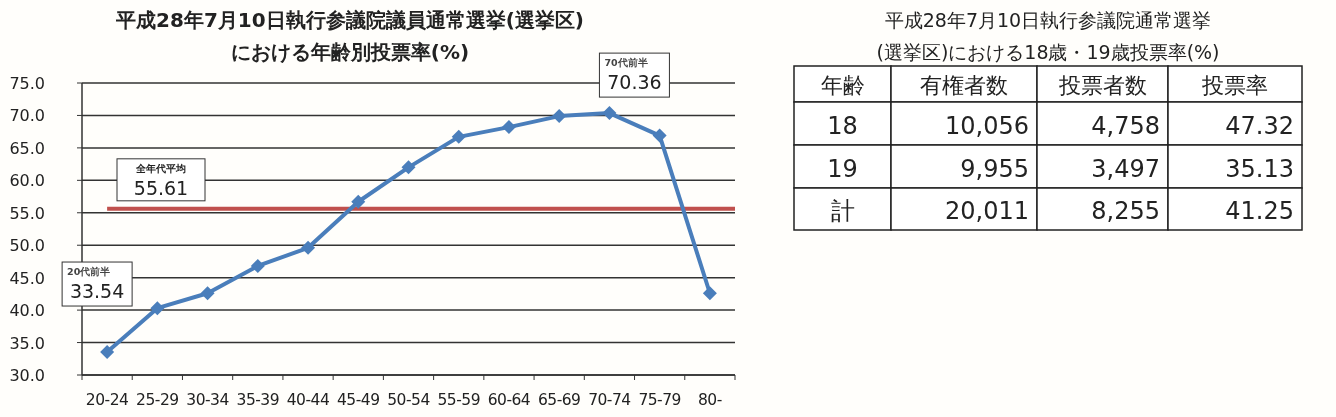 The image size is (1336, 417). Describe the element at coordinates (1125, 169) in the screenshot. I see `data-label: 3,497` at that location.